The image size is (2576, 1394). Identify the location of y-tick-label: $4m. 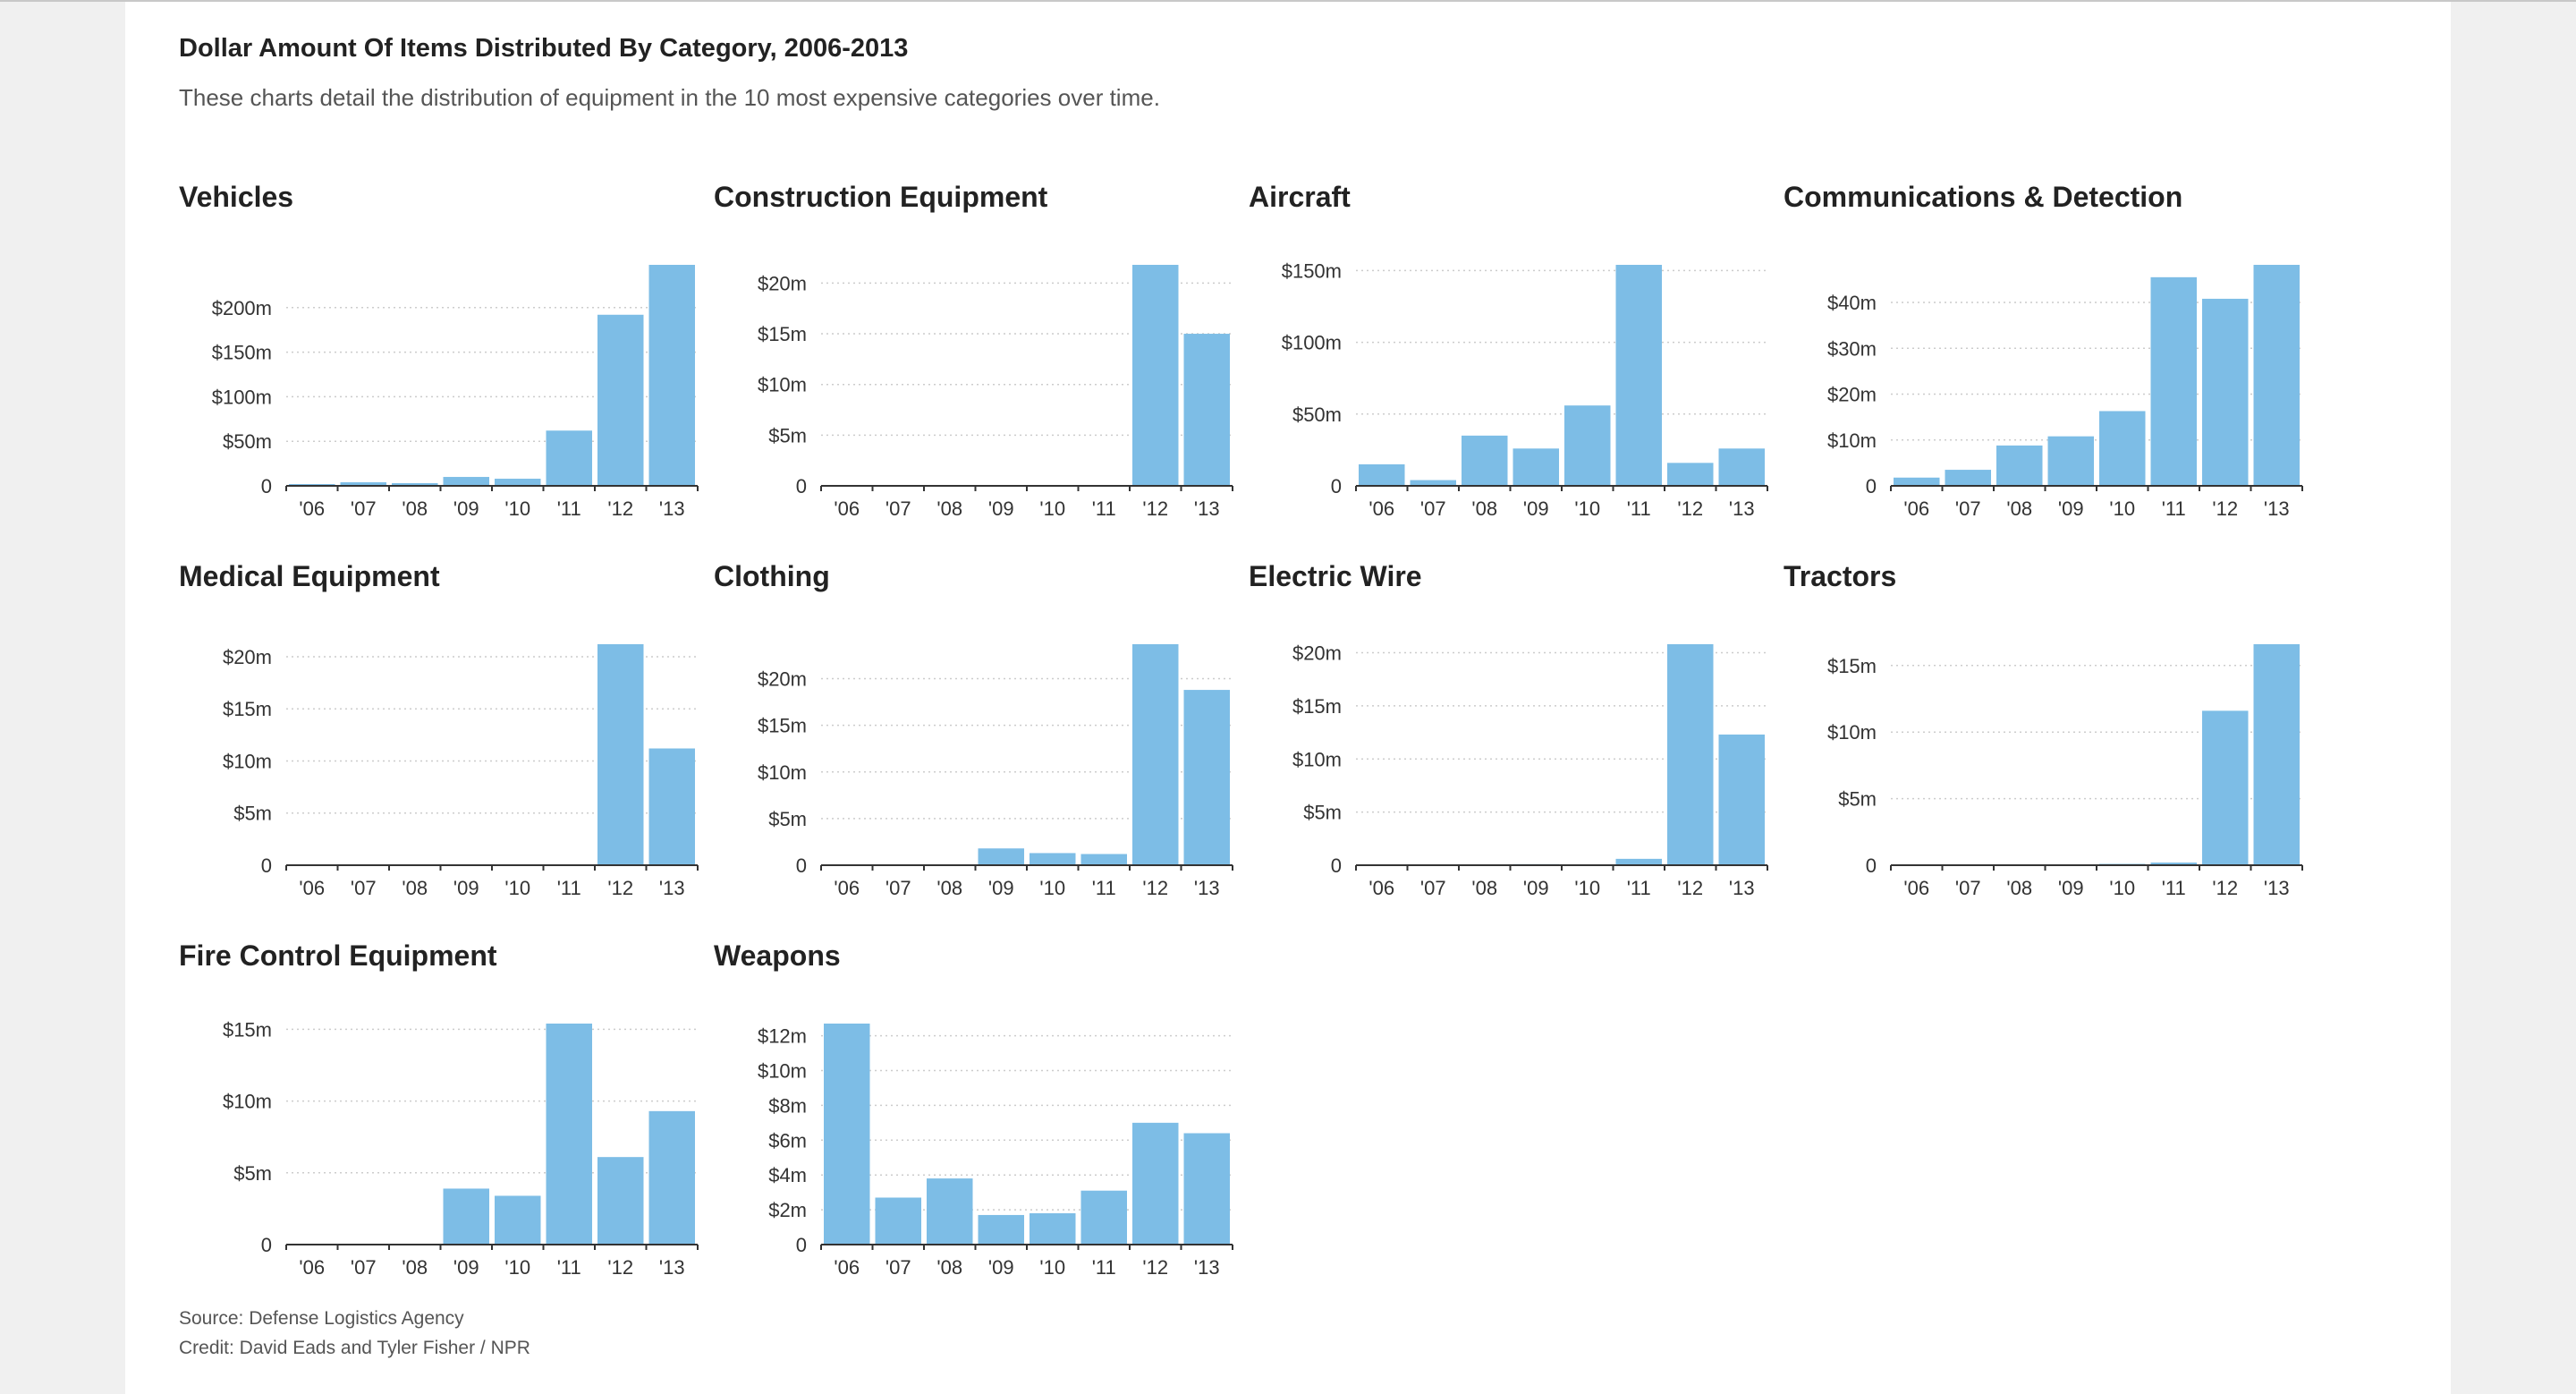
(787, 1175).